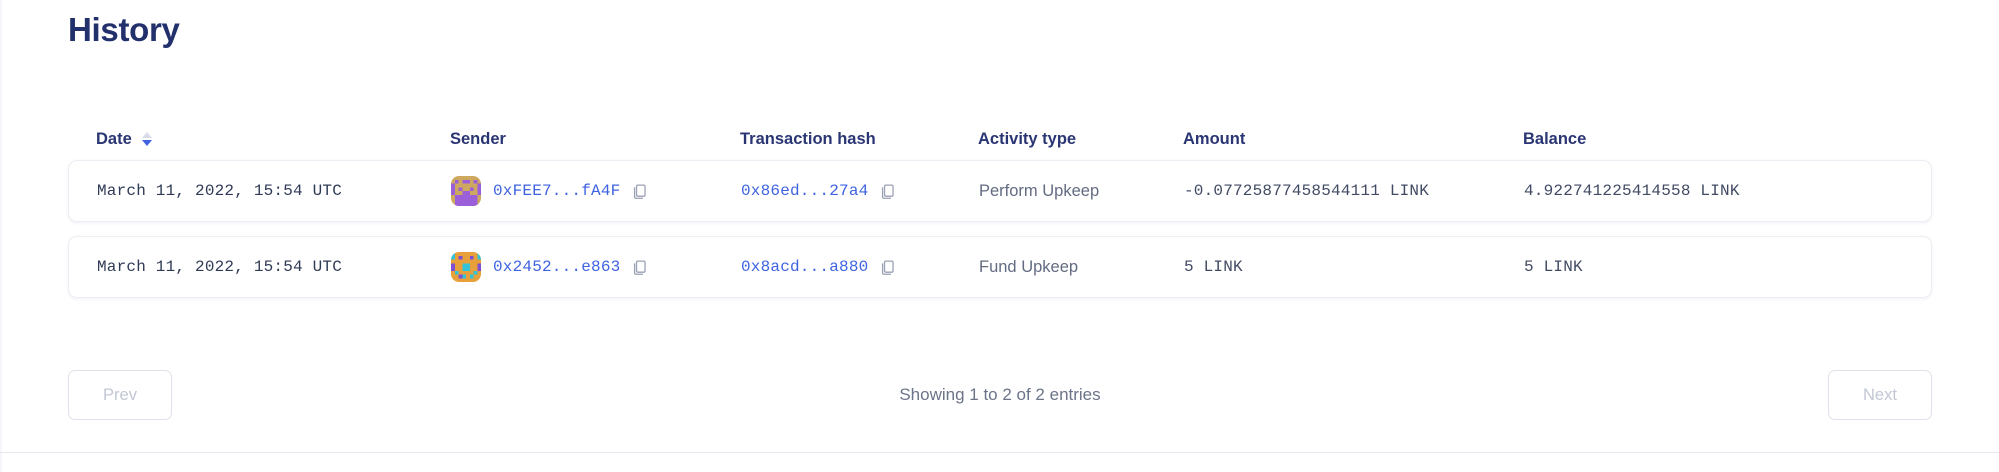 The image size is (1999, 472). I want to click on cell-activity-type: Perform Upkeep, so click(1081, 191).